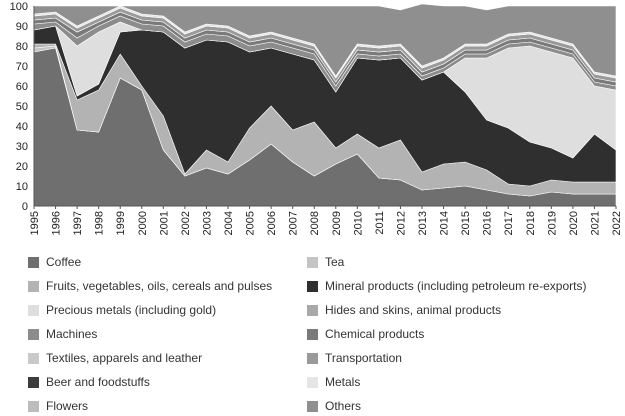  I want to click on x-tick-label: 2009, so click(337, 223).